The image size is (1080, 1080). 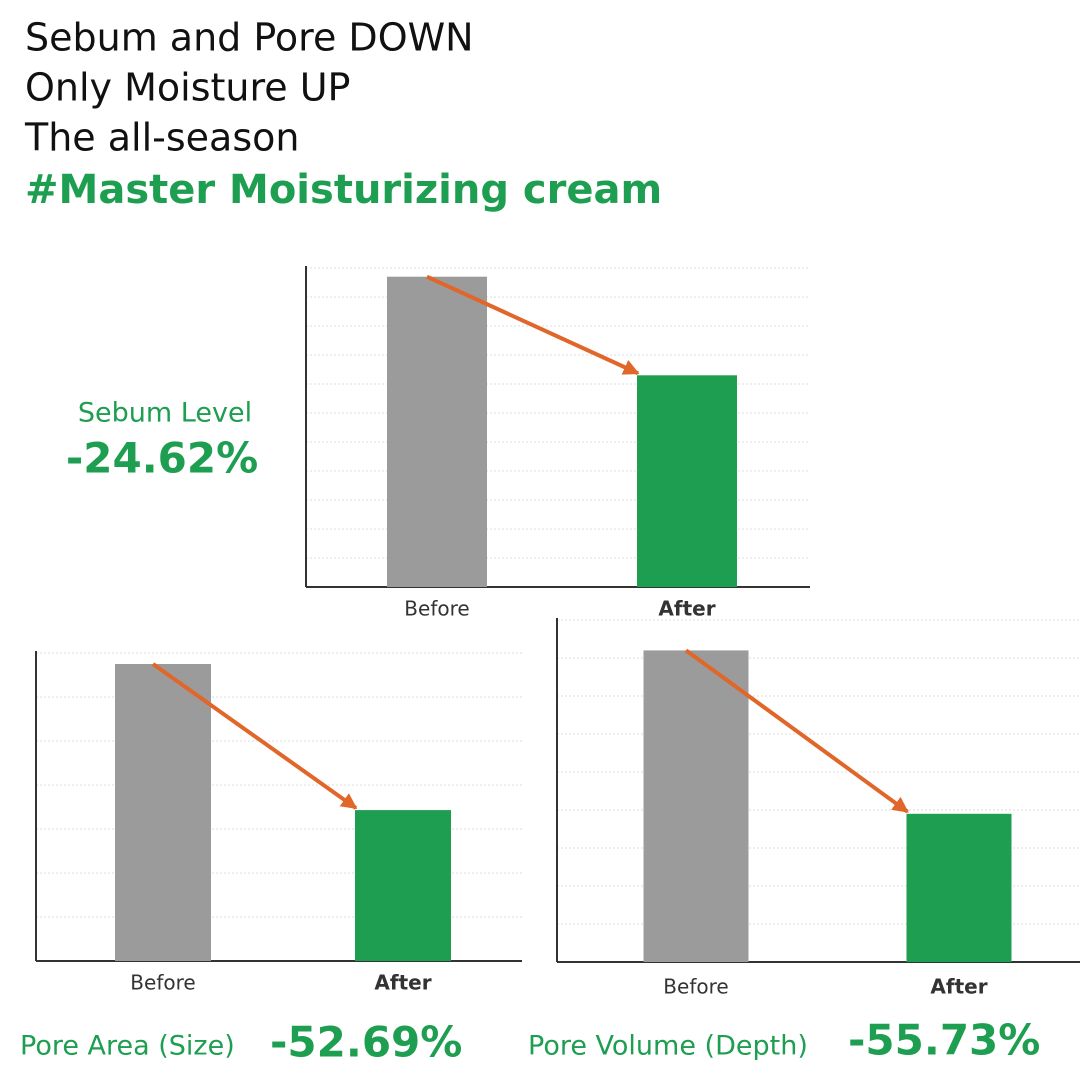 I want to click on headline-highlight: #Master Moisturizing cream, so click(x=343, y=190).